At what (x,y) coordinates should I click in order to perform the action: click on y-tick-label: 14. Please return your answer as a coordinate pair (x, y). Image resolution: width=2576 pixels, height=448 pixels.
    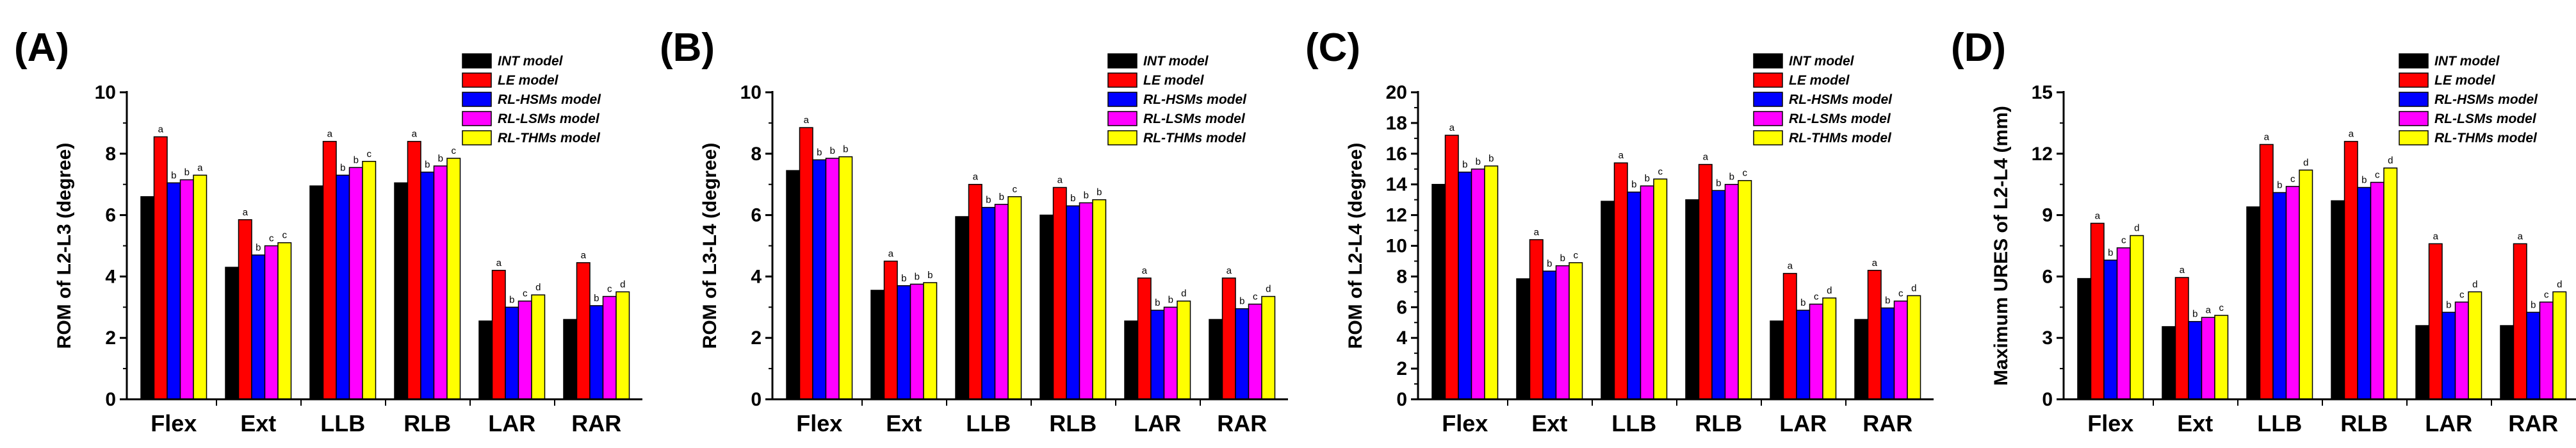
    Looking at the image, I should click on (1397, 185).